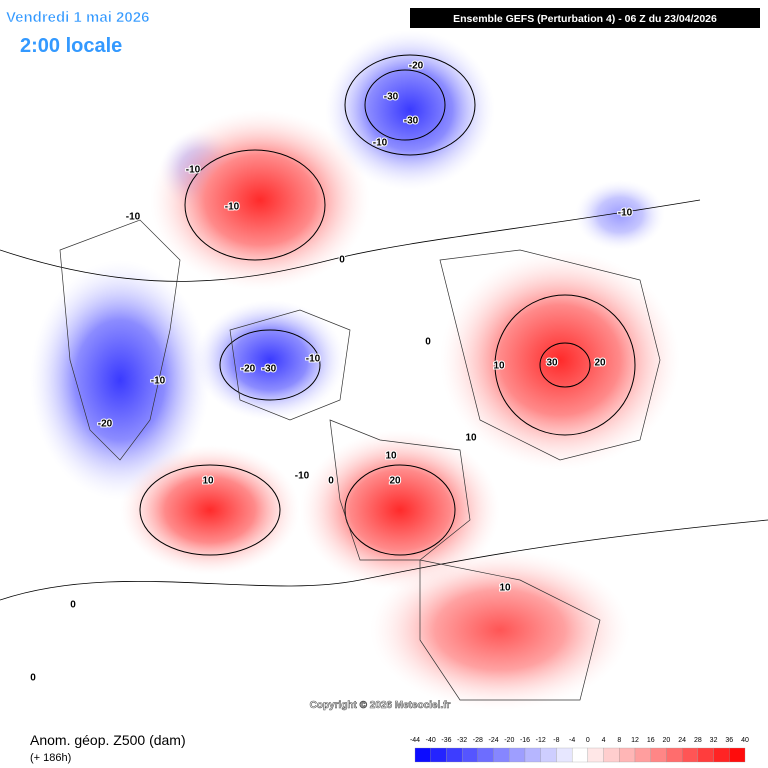 This screenshot has width=768, height=768. I want to click on scale-label: 28, so click(698, 740).